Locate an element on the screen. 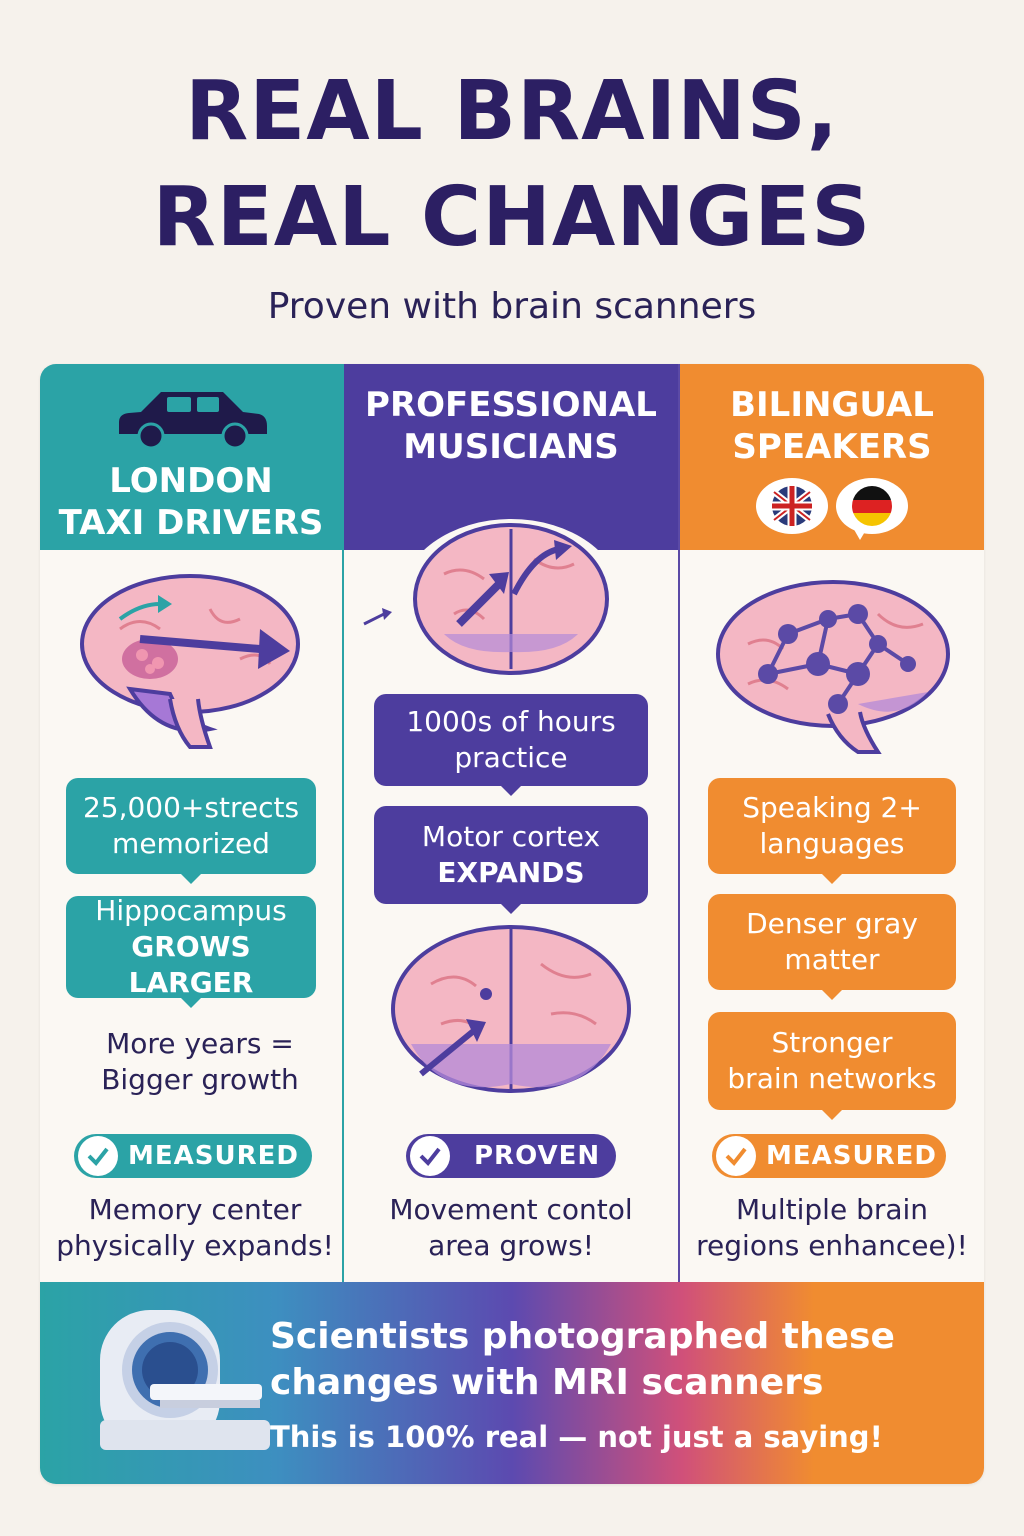 This screenshot has width=1024, height=1536. heading-line1: BILINGUAL is located at coordinates (832, 405).